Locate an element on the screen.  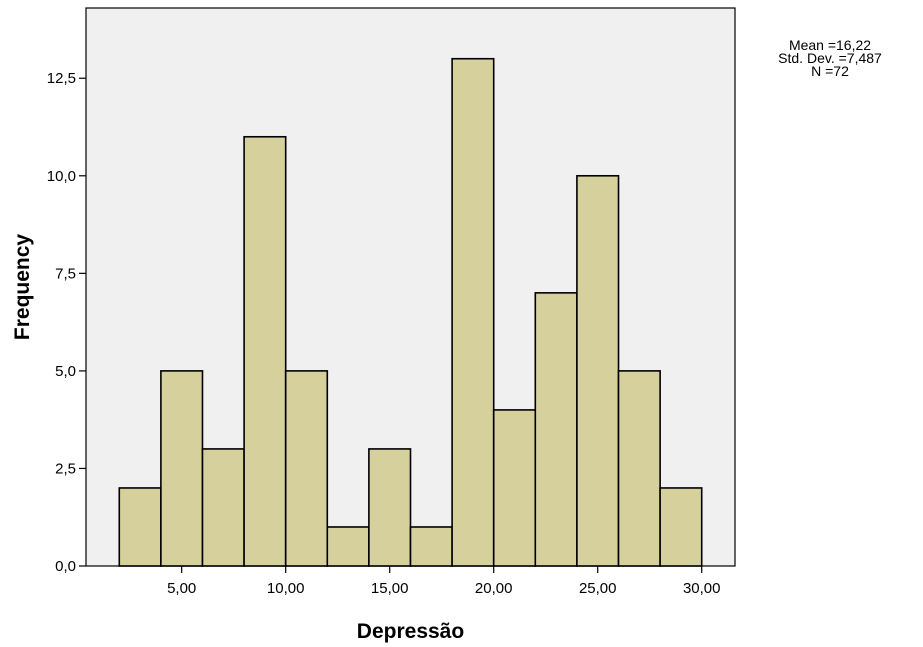
x-tick-label: 20,00 is located at coordinates (494, 588).